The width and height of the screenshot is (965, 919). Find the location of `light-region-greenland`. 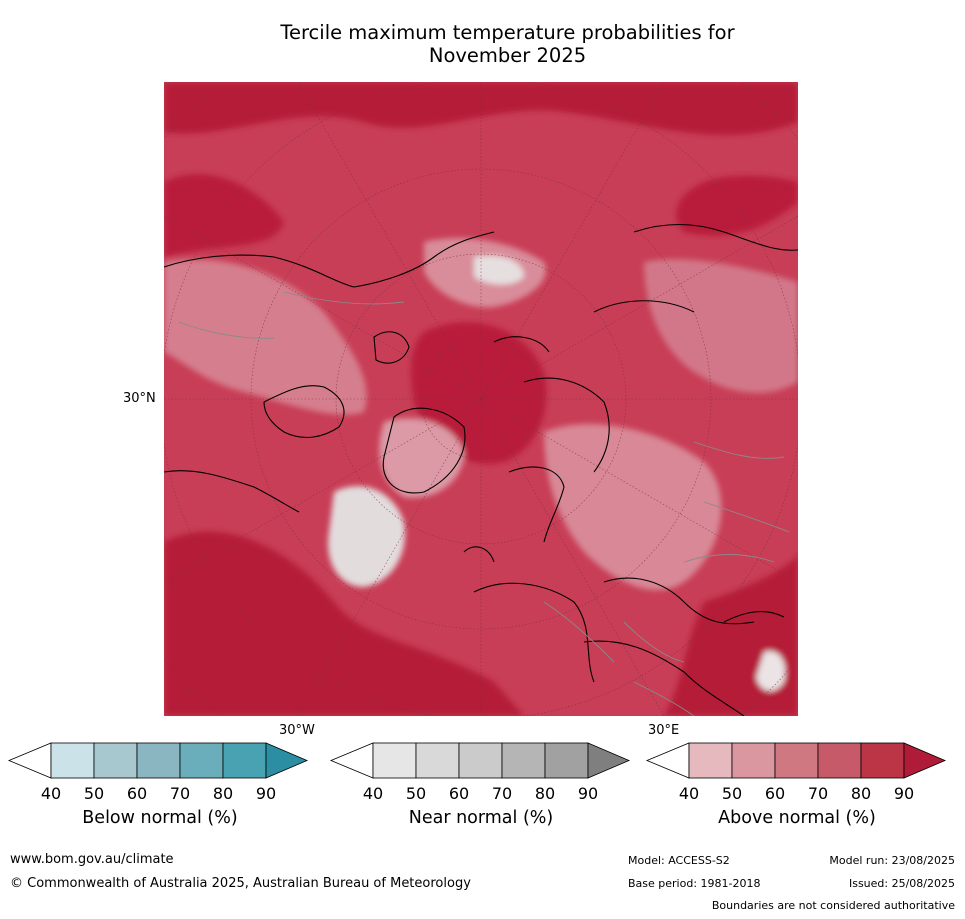

light-region-greenland is located at coordinates (421, 458).